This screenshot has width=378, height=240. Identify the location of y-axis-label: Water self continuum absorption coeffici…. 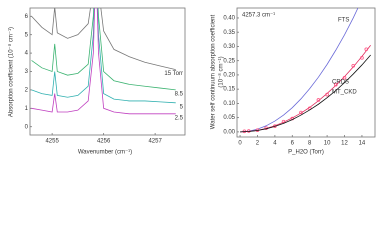
(214, 71).